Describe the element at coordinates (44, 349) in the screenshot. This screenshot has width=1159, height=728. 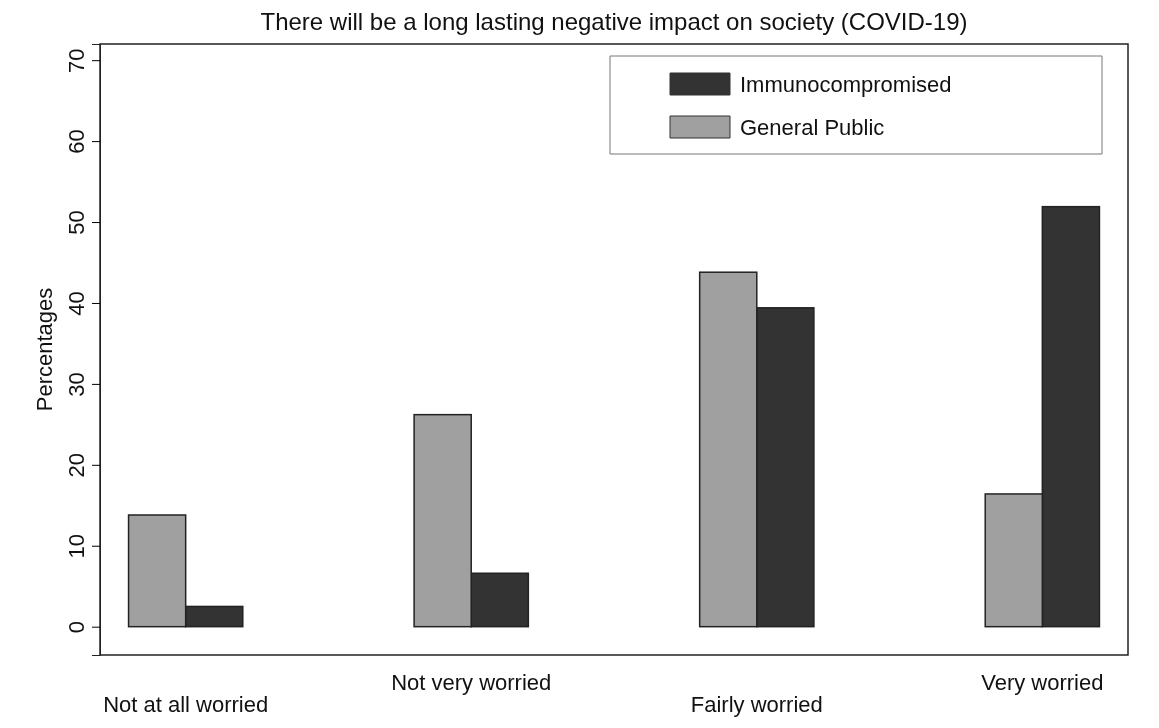
I see `y-axis-title: Percentages` at that location.